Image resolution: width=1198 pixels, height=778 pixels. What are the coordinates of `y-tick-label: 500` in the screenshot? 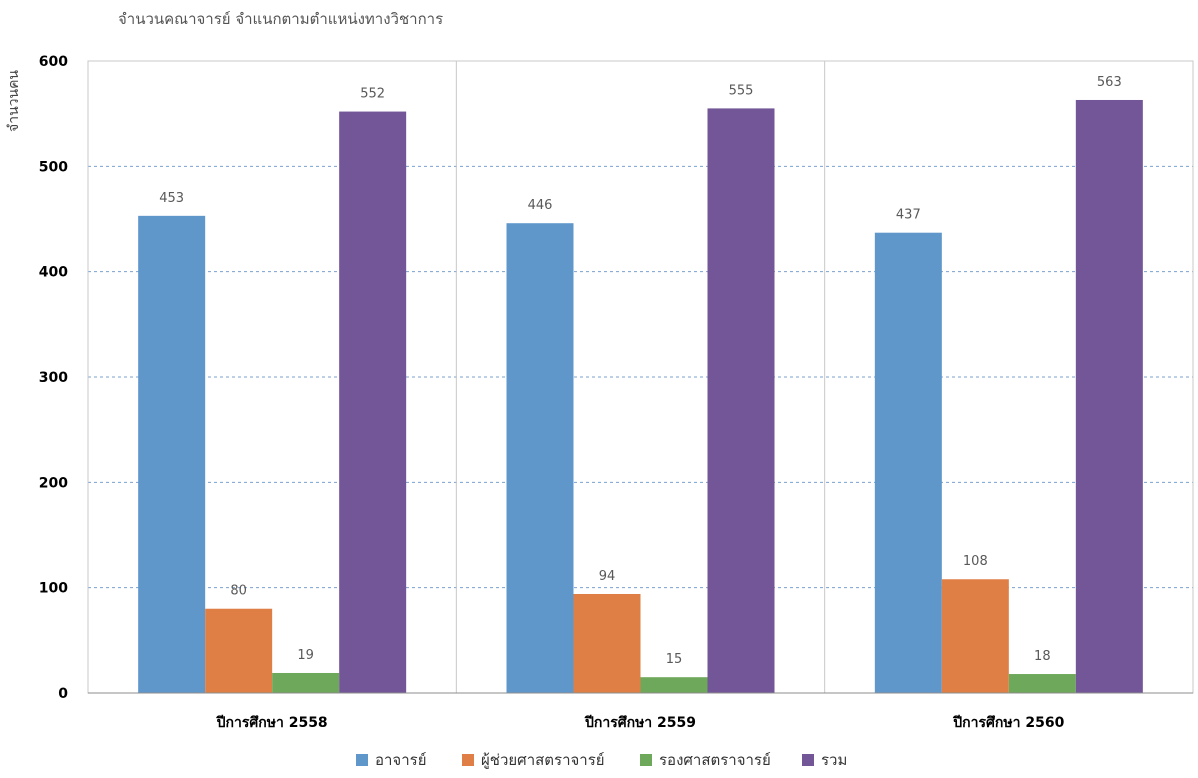 It's located at (53, 167).